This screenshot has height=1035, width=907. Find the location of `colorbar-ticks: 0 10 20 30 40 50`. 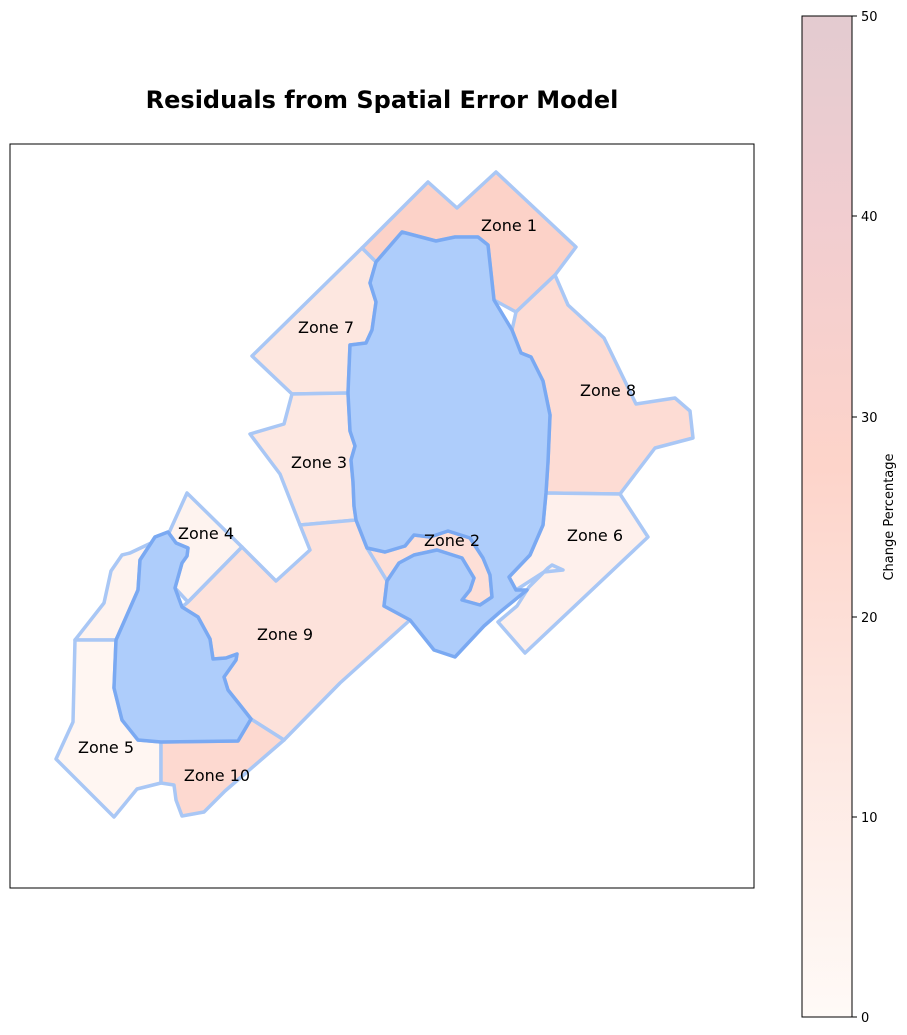

colorbar-ticks: 0 10 20 30 40 50 is located at coordinates (865, 518).